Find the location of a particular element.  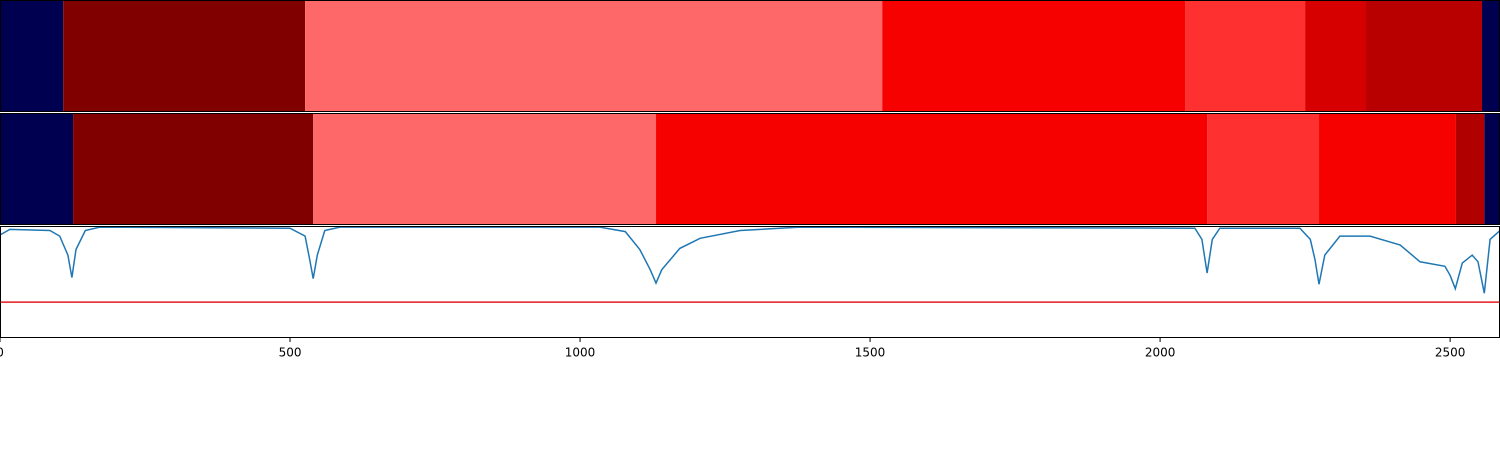

x-tick-label: 500 is located at coordinates (290, 353).